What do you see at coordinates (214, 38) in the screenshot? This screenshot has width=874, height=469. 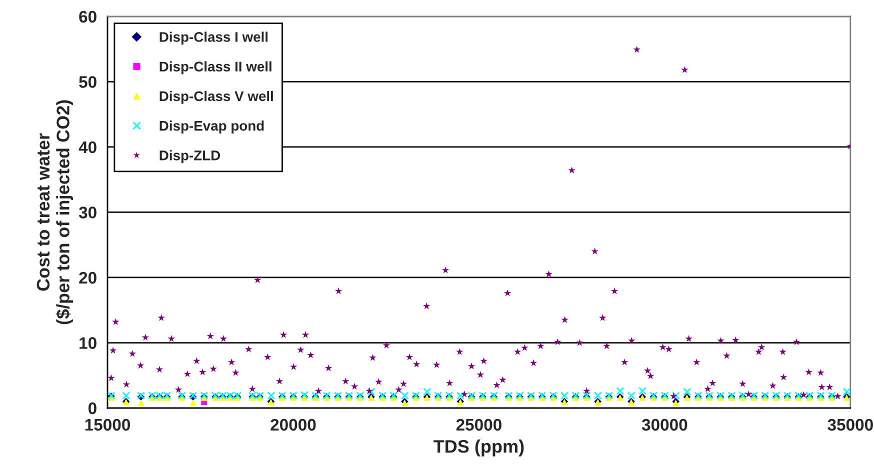 I see `legend-label: Disp-Class I well` at bounding box center [214, 38].